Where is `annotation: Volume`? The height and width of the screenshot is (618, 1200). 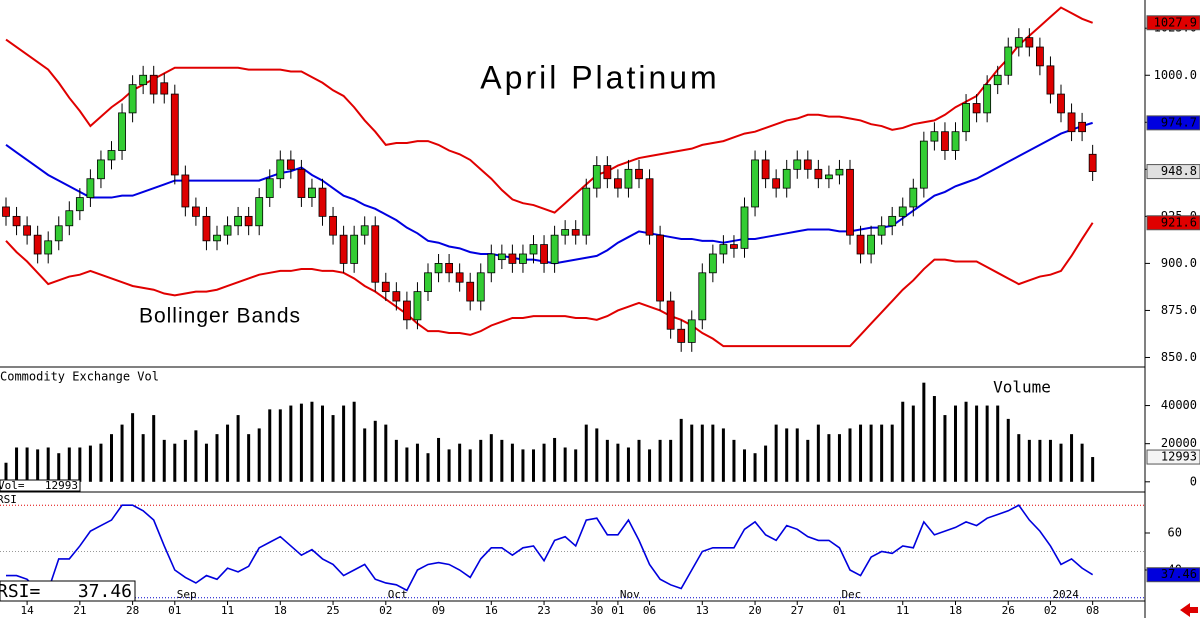 annotation: Volume is located at coordinates (1022, 387).